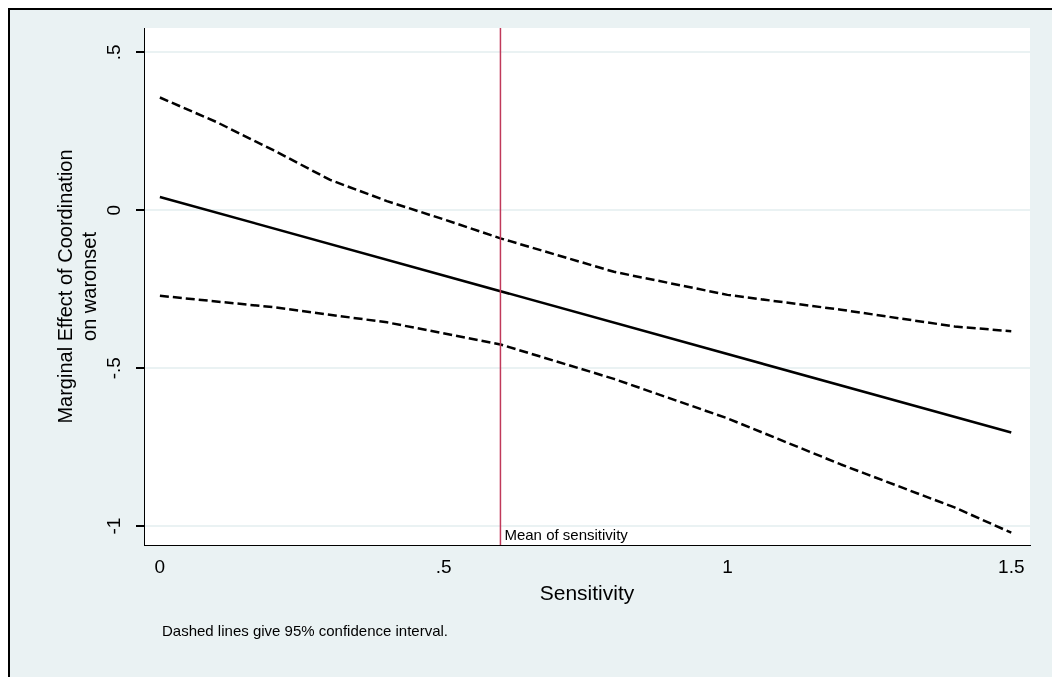 Image resolution: width=1052 pixels, height=677 pixels. I want to click on x-tick-label: 1.5, so click(1011, 566).